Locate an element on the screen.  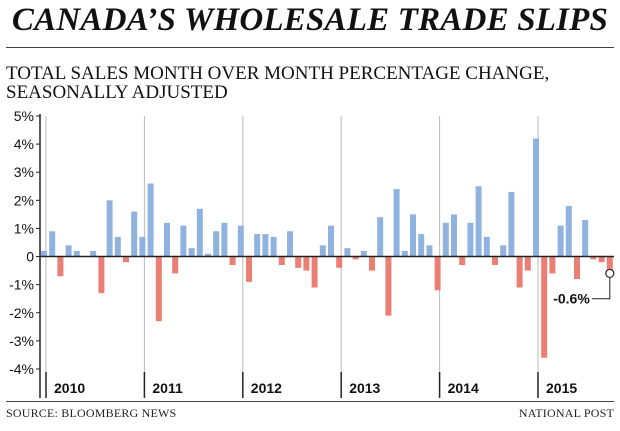
x-year-label: 2010 is located at coordinates (69, 388).